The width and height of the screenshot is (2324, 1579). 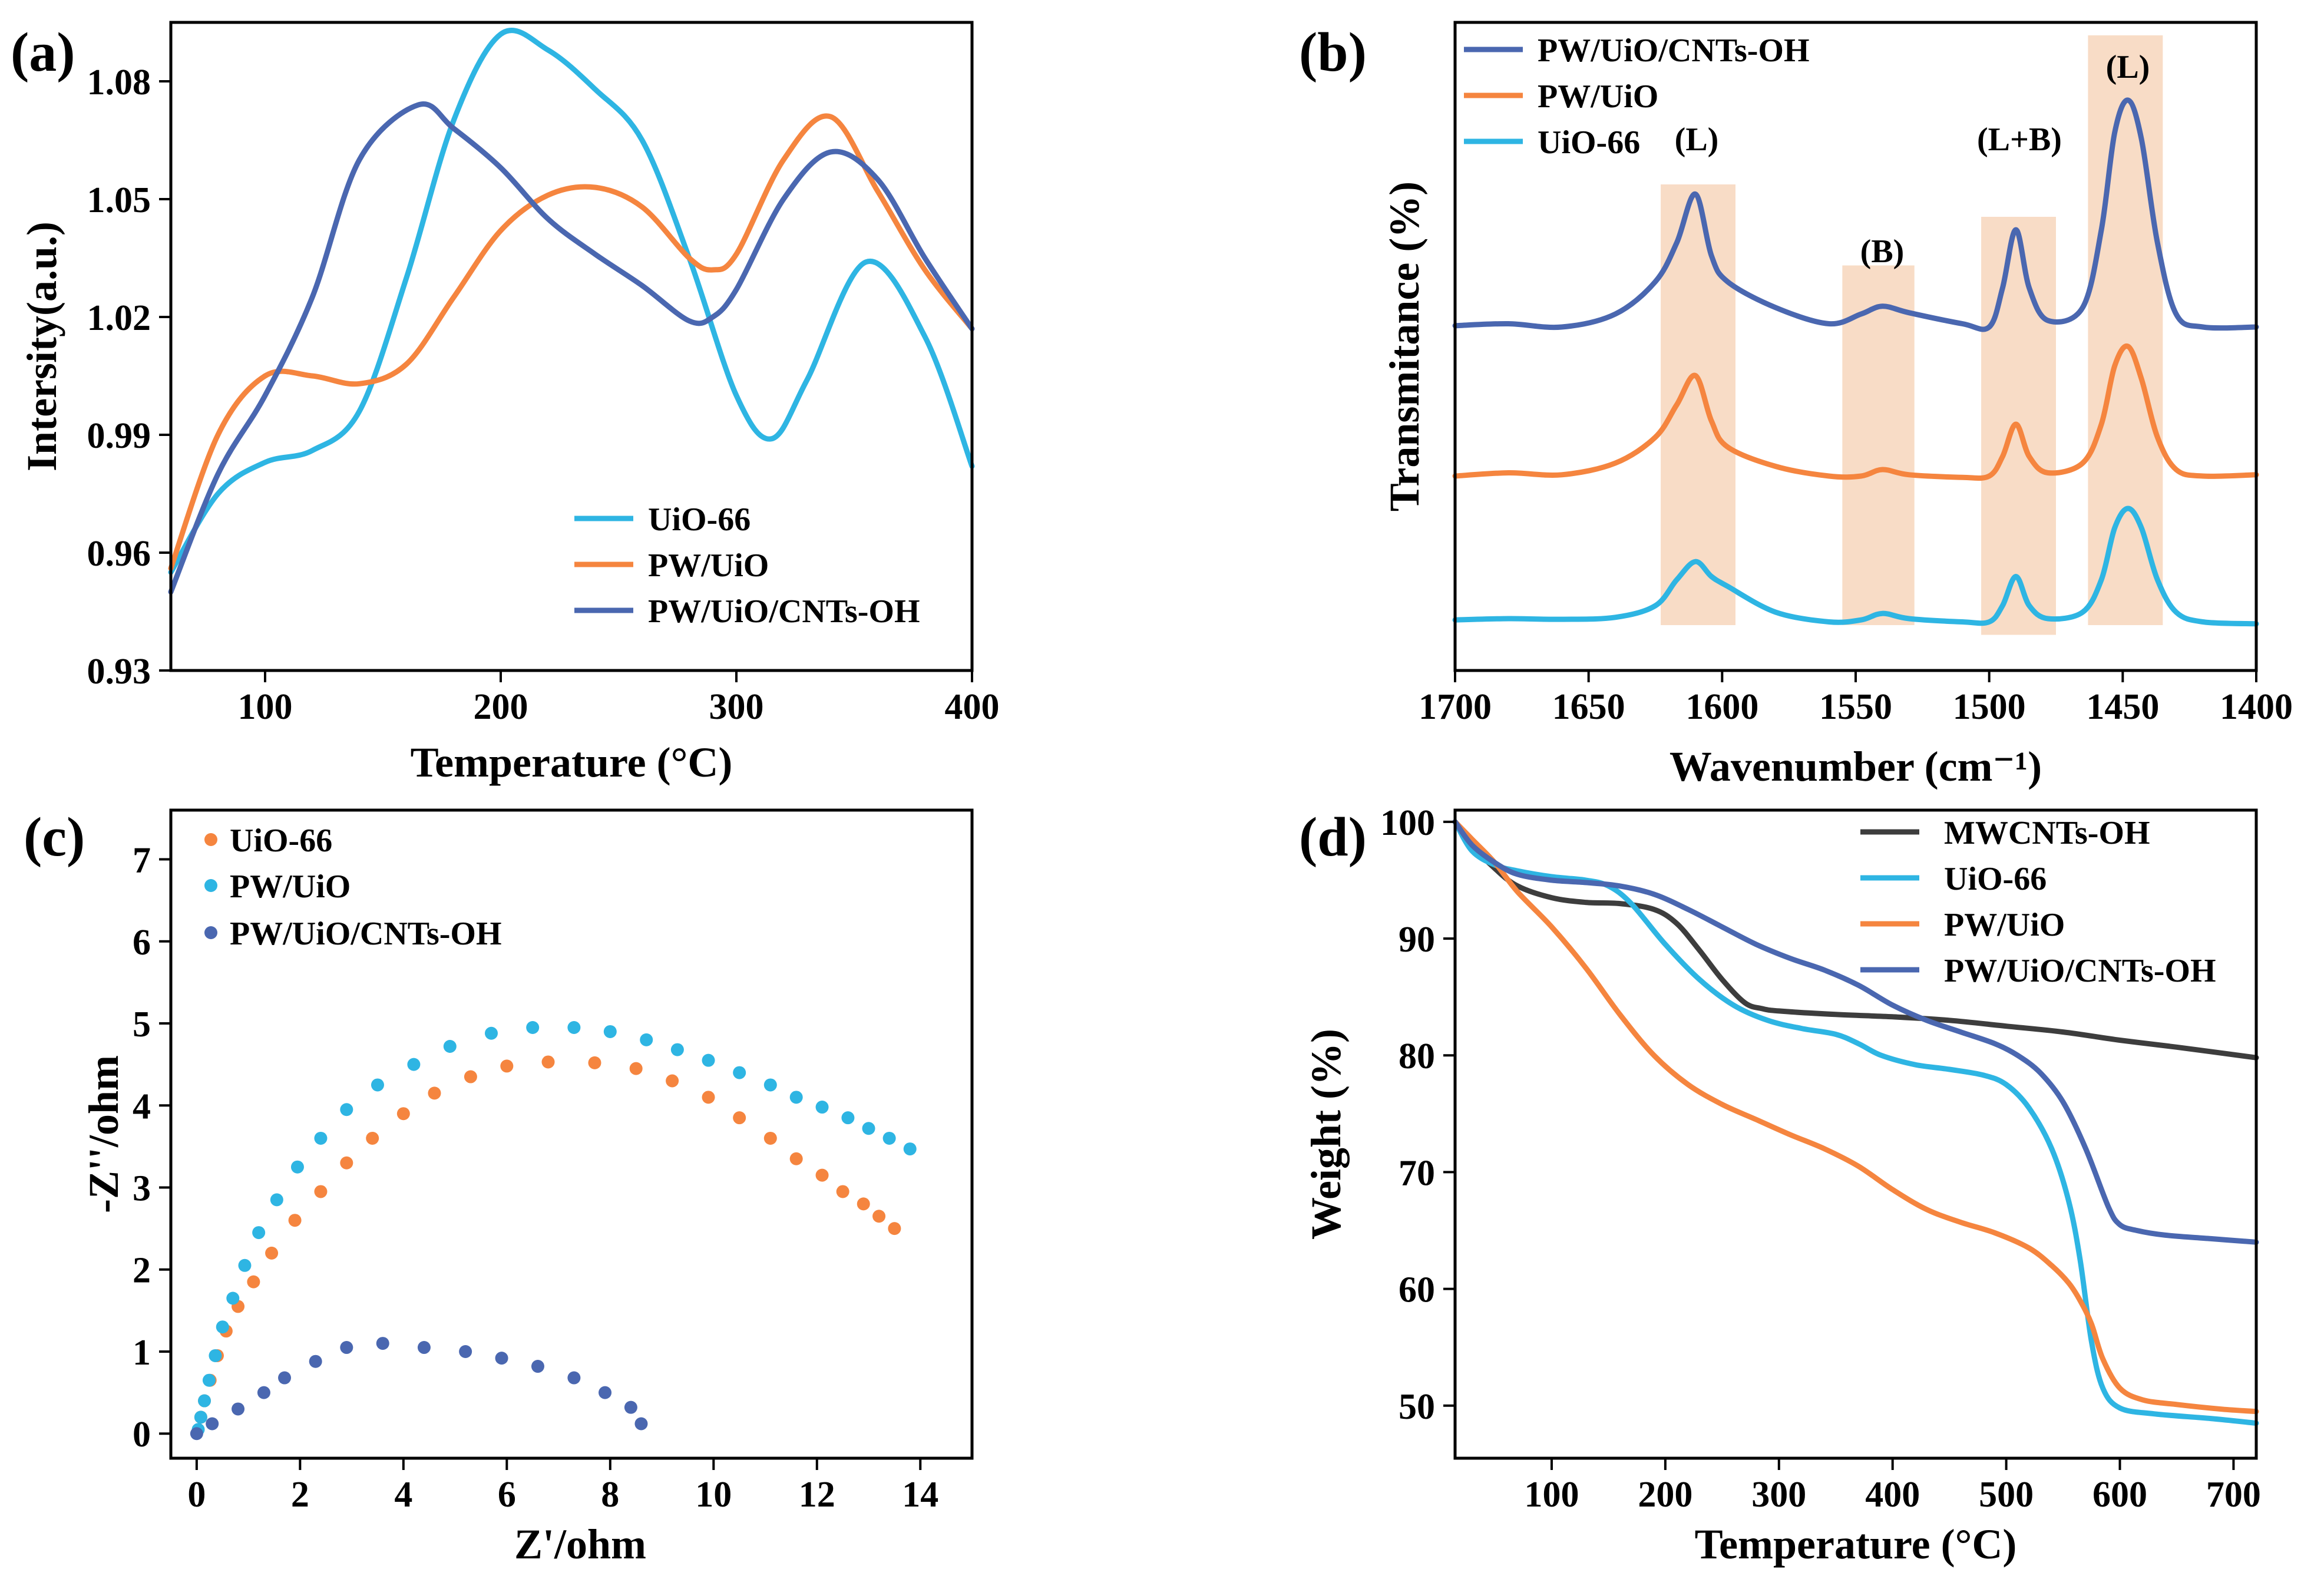 What do you see at coordinates (1417, 1056) in the screenshot?
I see `y-tick-label: 80` at bounding box center [1417, 1056].